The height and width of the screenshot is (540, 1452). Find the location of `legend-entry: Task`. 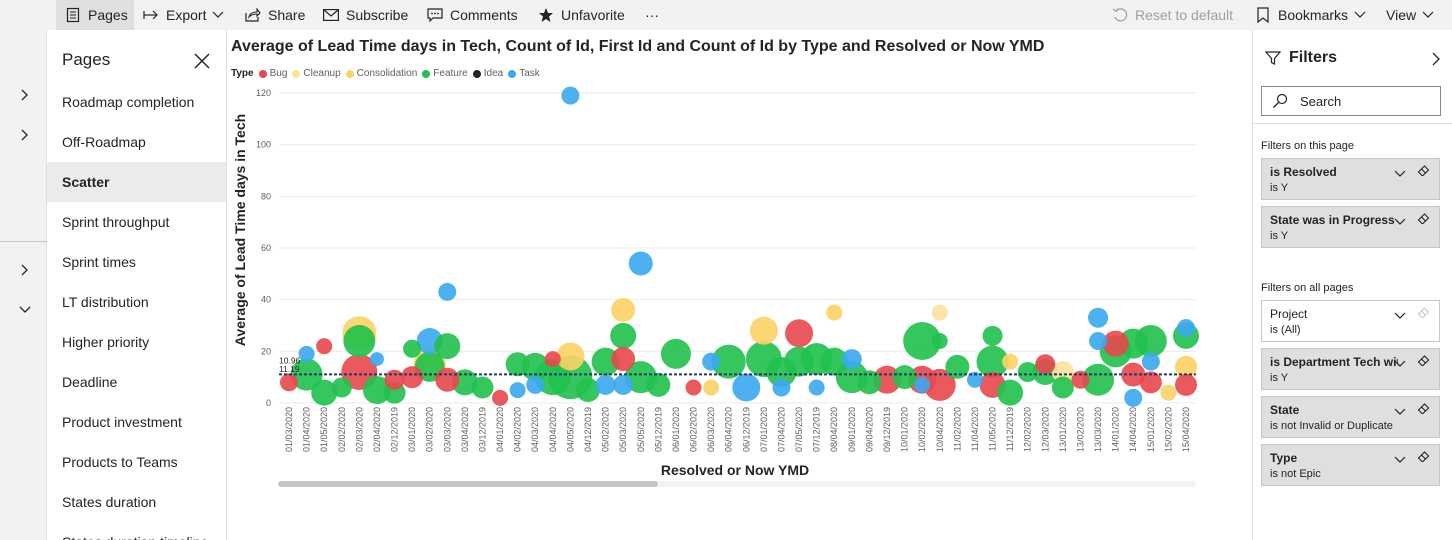

legend-entry: Task is located at coordinates (524, 73).